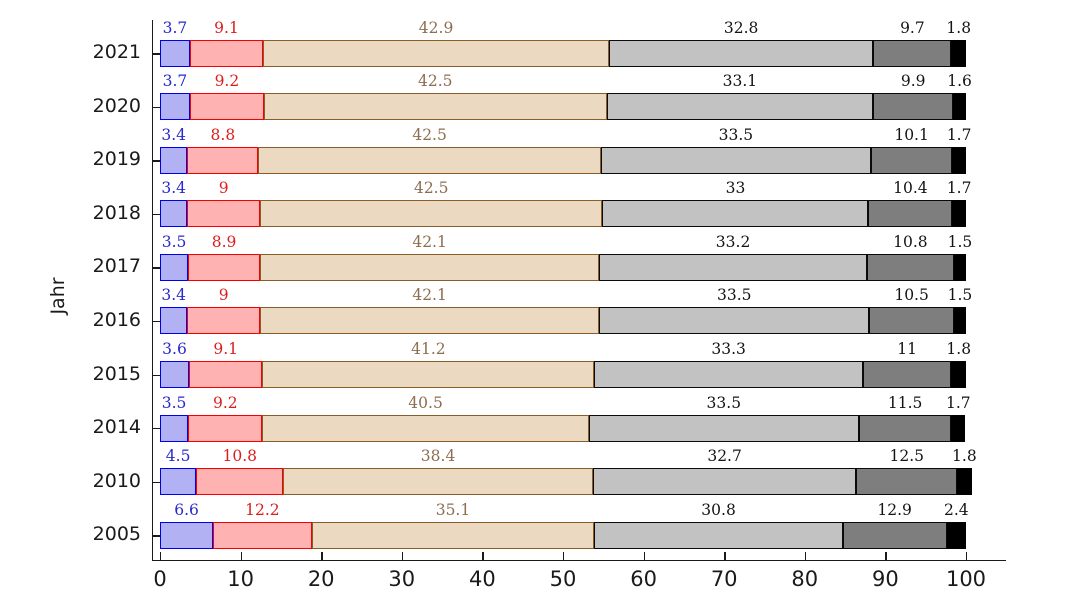 This screenshot has width=1081, height=606. Describe the element at coordinates (913, 81) in the screenshot. I see `bar-value-label: 9.9` at that location.